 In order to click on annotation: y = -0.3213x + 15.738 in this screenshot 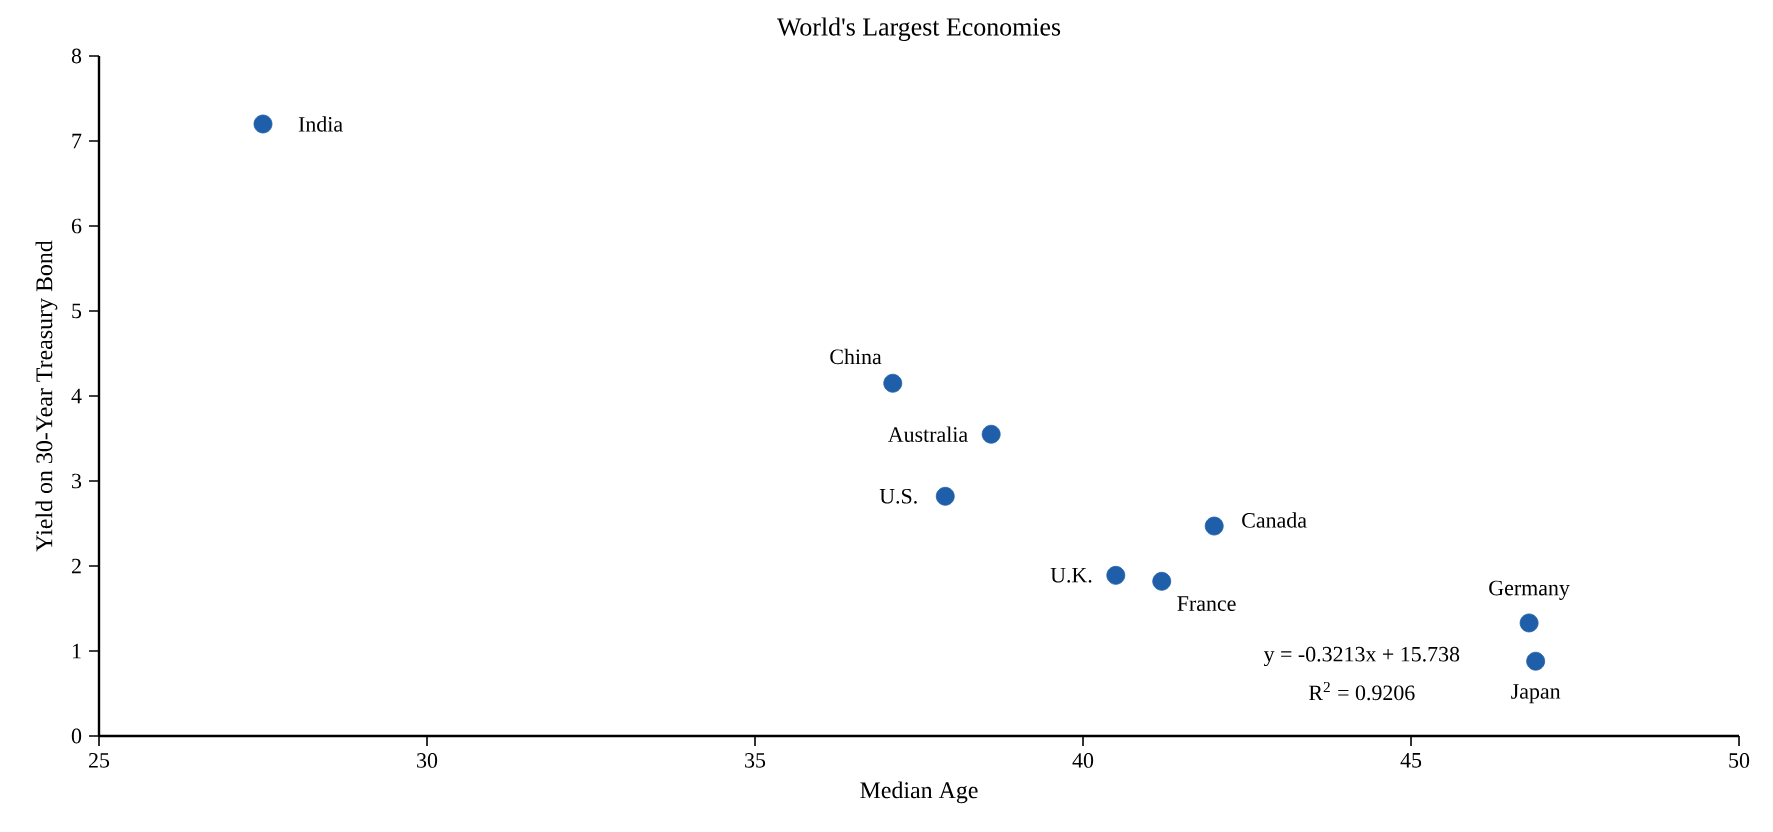, I will do `click(1361, 656)`.